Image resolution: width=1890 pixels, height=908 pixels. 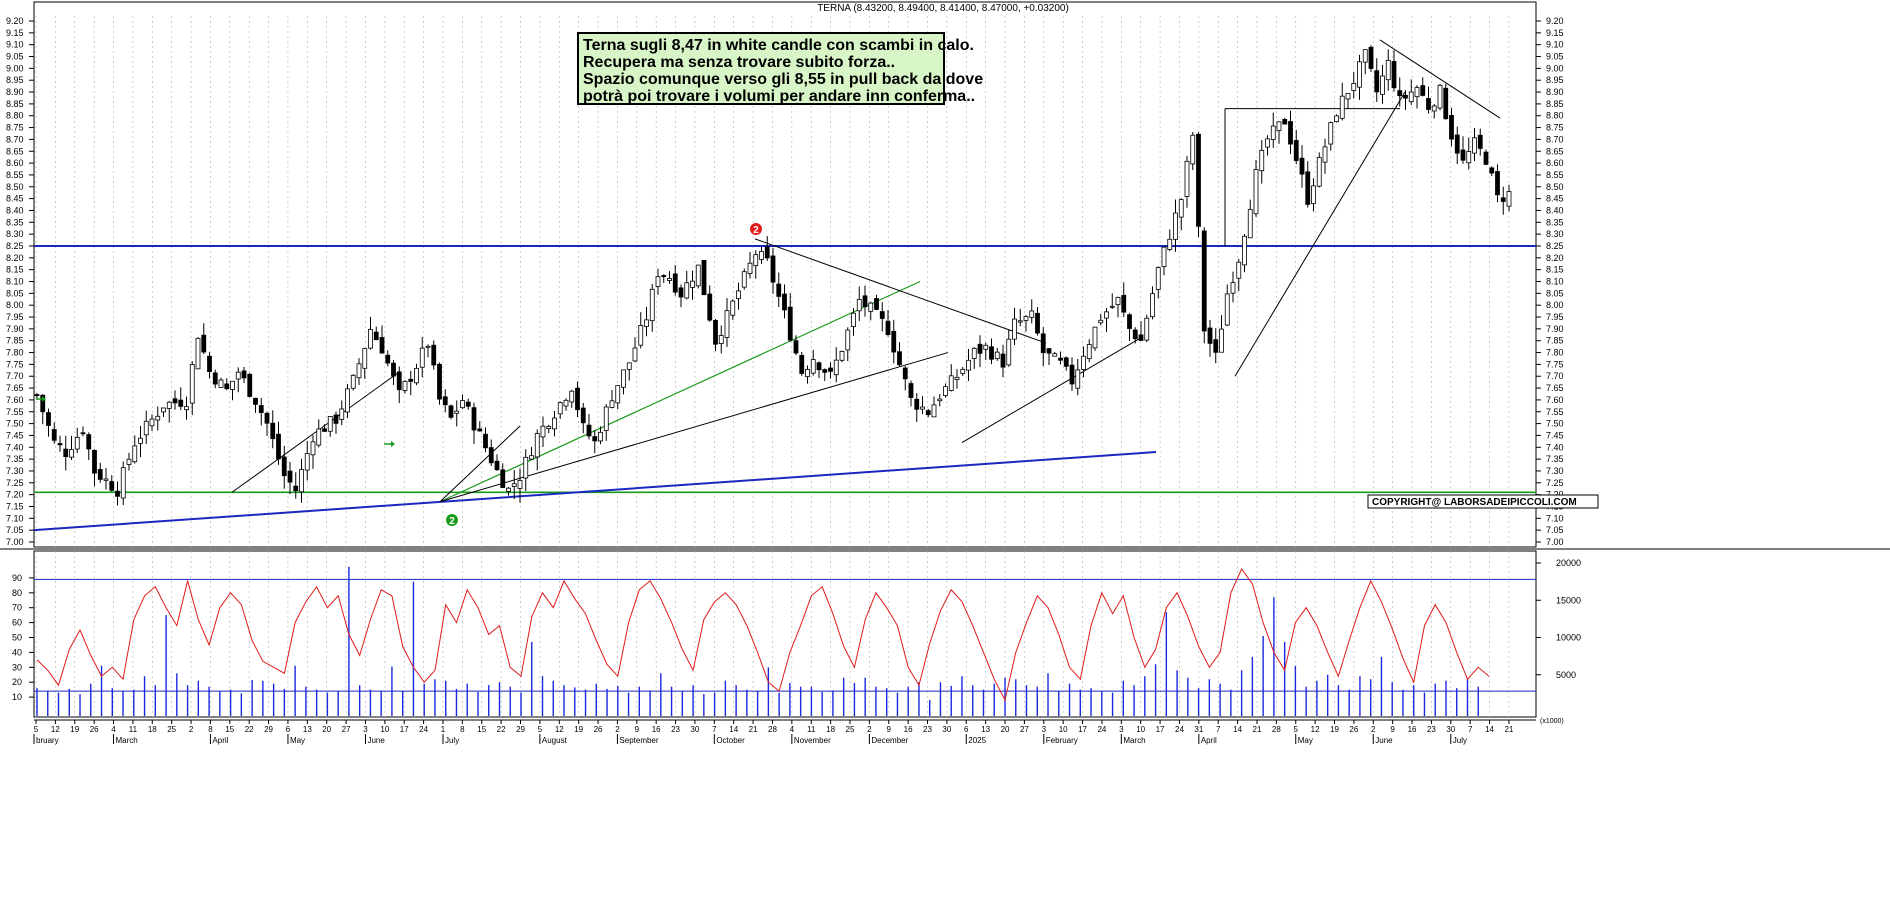 What do you see at coordinates (1276, 729) in the screenshot?
I see `date-tick-label: 28` at bounding box center [1276, 729].